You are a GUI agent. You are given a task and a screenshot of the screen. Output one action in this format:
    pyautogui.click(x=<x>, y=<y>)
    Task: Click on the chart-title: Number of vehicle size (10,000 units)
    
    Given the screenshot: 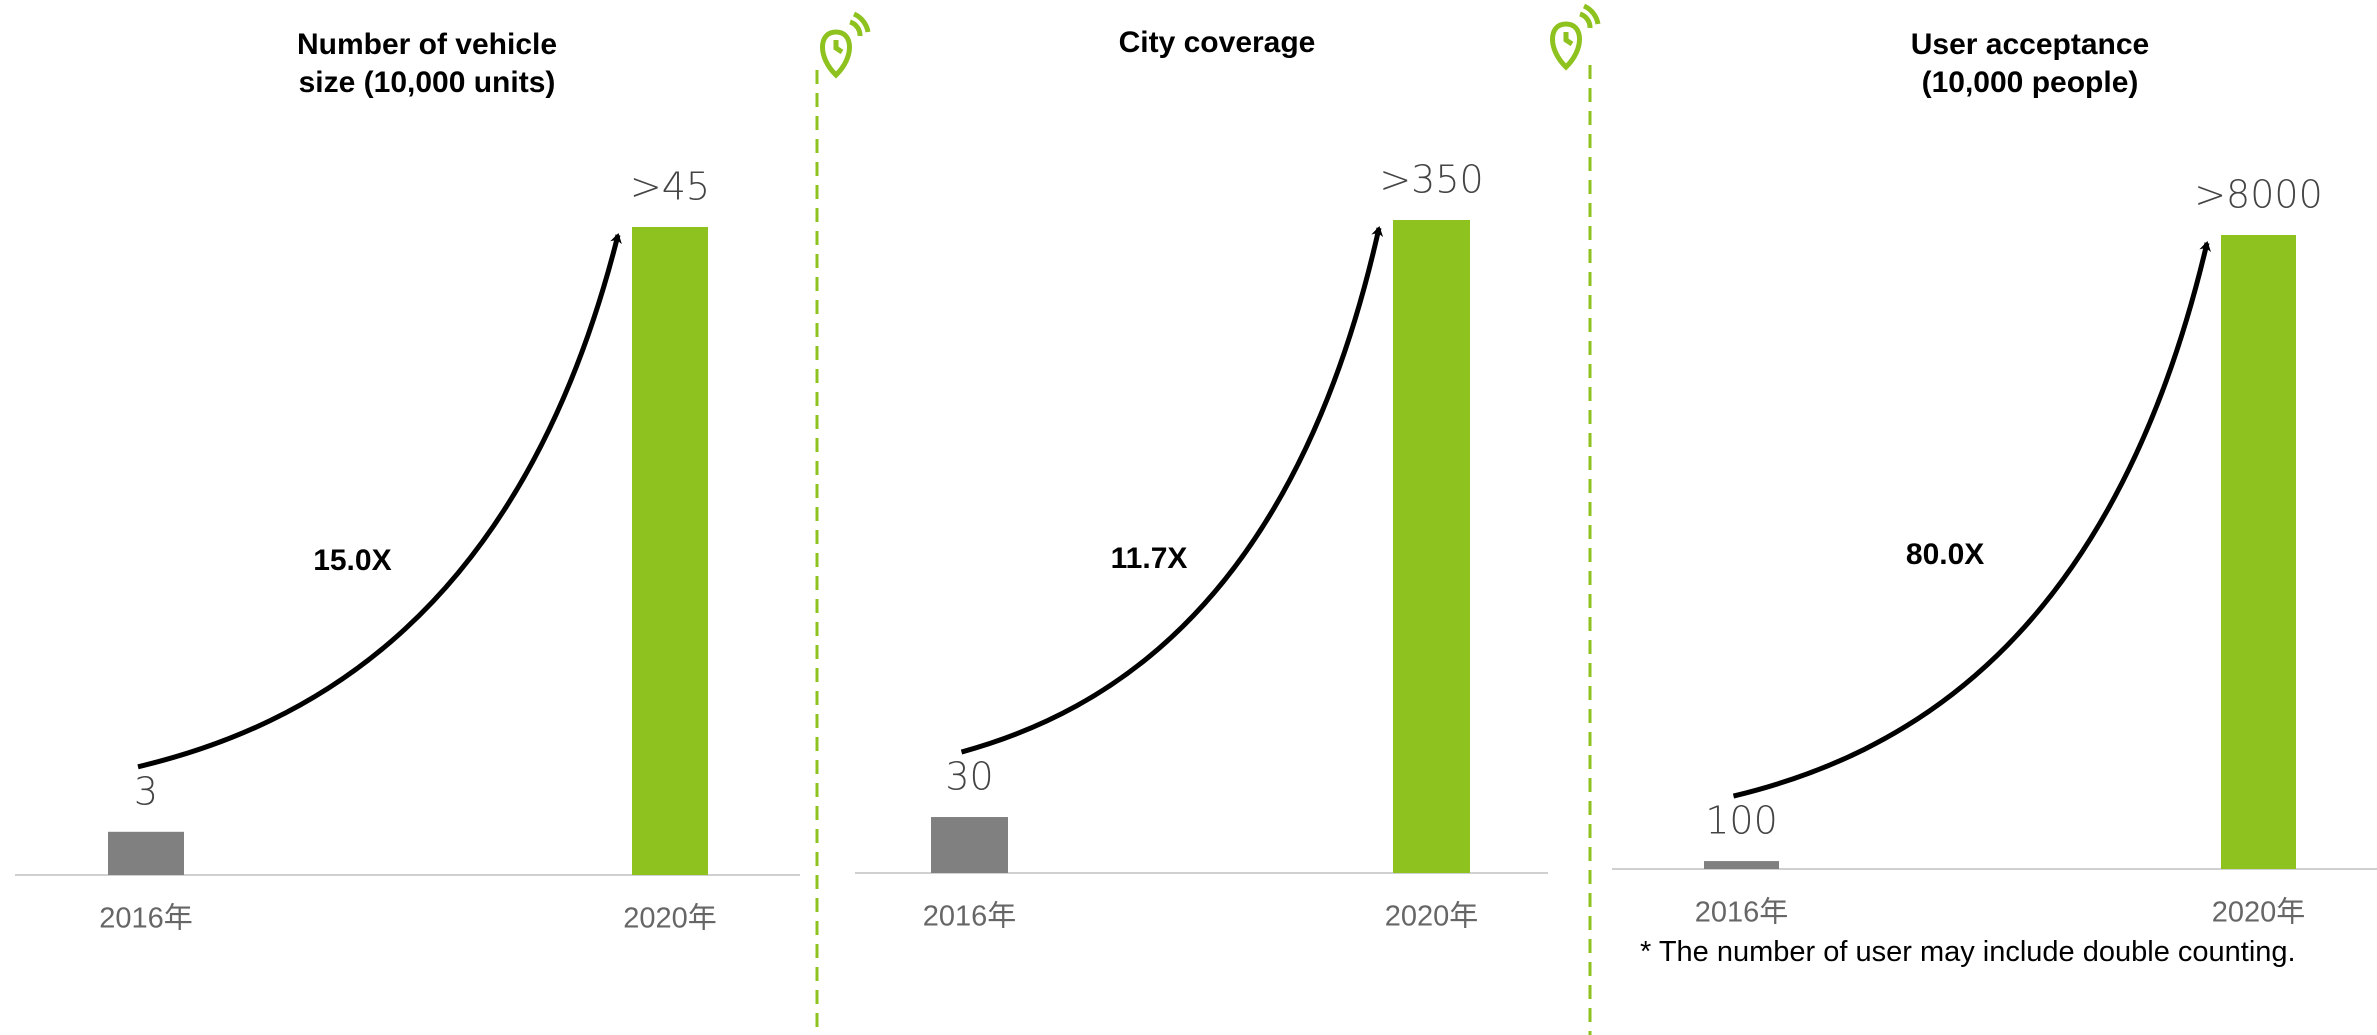 What is the action you would take?
    pyautogui.click(x=427, y=63)
    